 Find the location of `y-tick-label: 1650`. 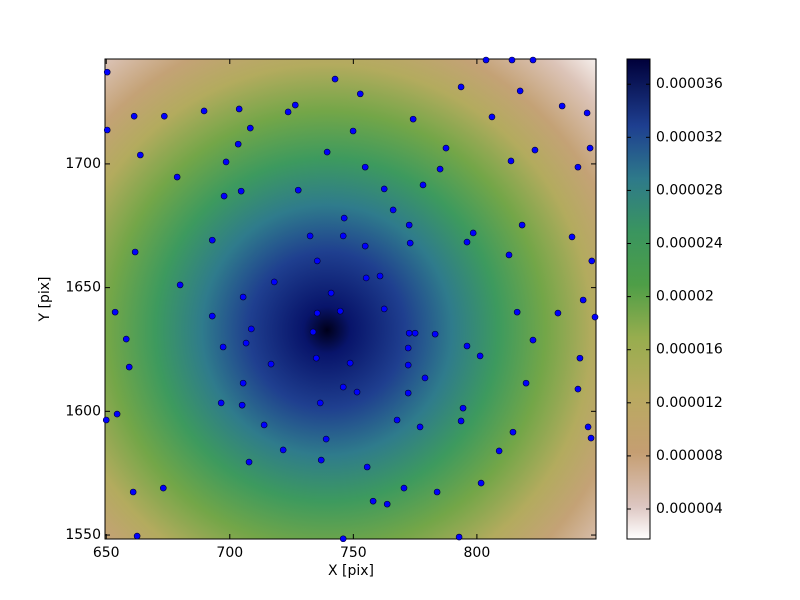

y-tick-label: 1650 is located at coordinates (83, 288).